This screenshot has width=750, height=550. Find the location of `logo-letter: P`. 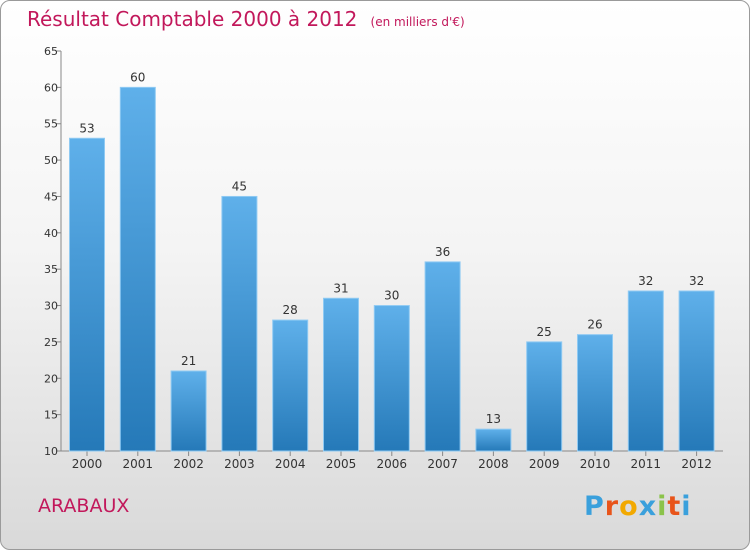

logo-letter: P is located at coordinates (594, 506).